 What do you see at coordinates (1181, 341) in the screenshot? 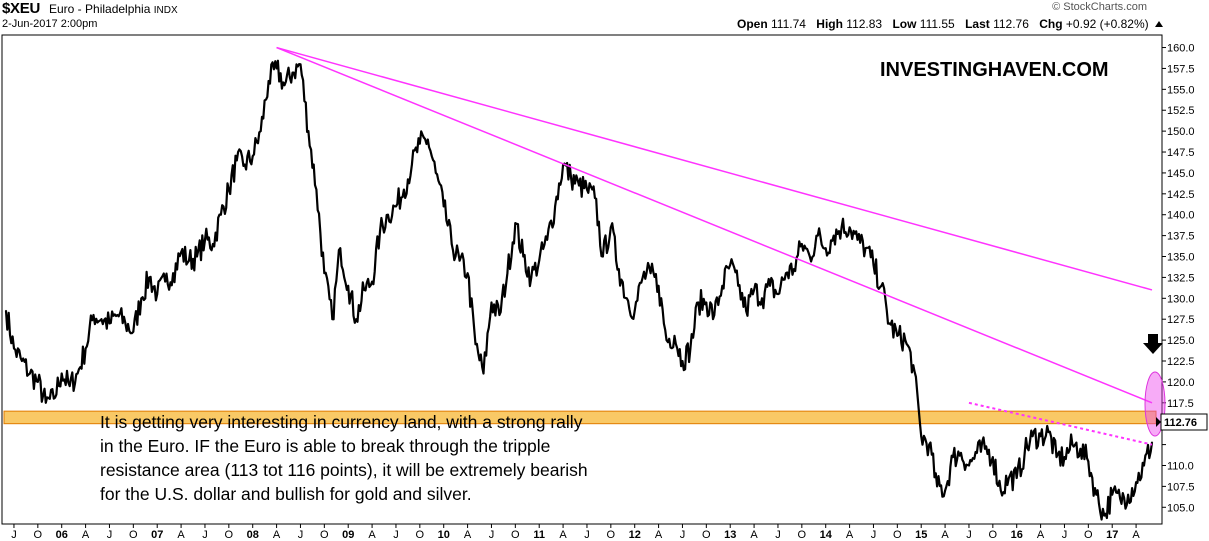
I see `y-tick-label: 125.0` at bounding box center [1181, 341].